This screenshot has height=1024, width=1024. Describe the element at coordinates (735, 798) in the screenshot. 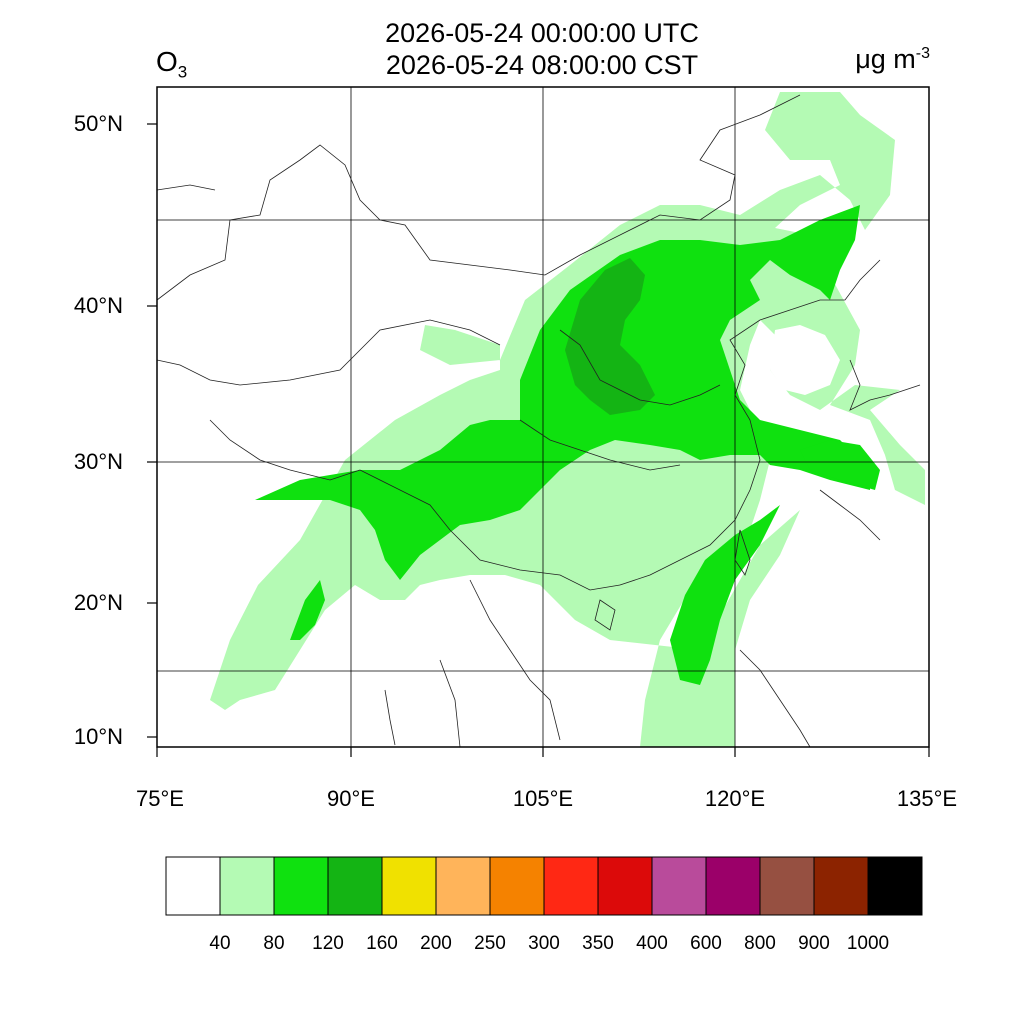

I see `lon-label-120: 120°E` at that location.